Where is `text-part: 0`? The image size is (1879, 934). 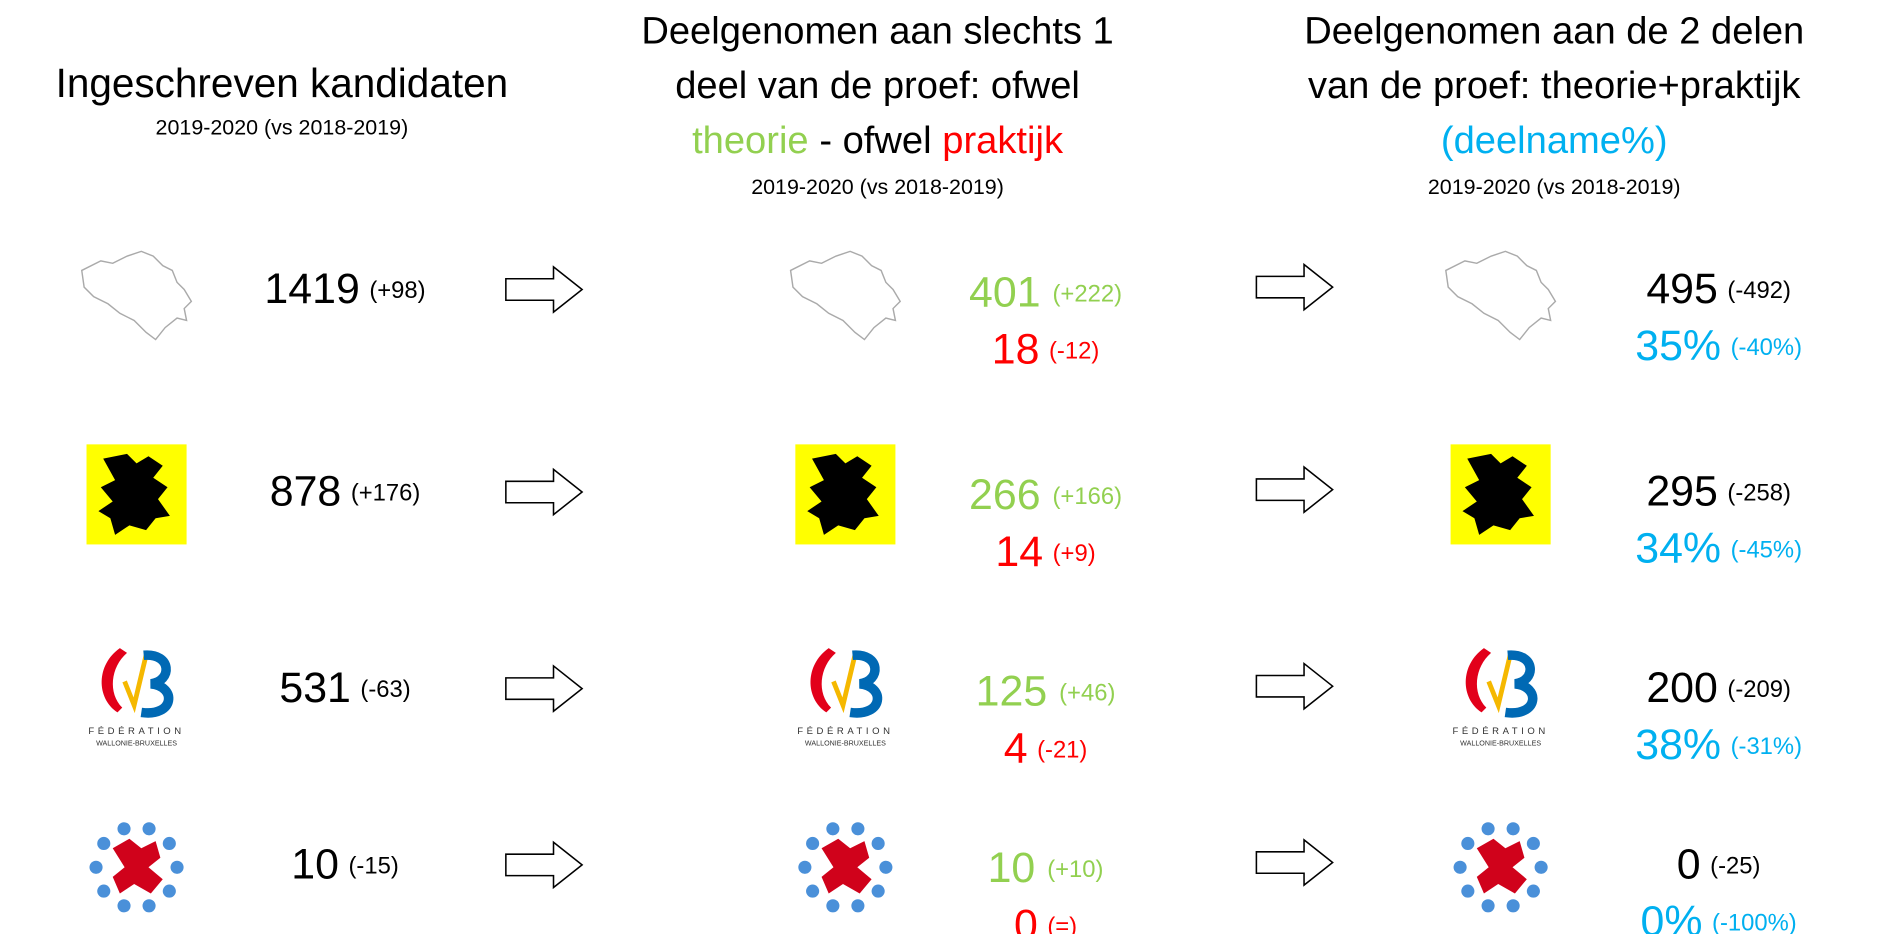
text-part: 0 is located at coordinates (1689, 865).